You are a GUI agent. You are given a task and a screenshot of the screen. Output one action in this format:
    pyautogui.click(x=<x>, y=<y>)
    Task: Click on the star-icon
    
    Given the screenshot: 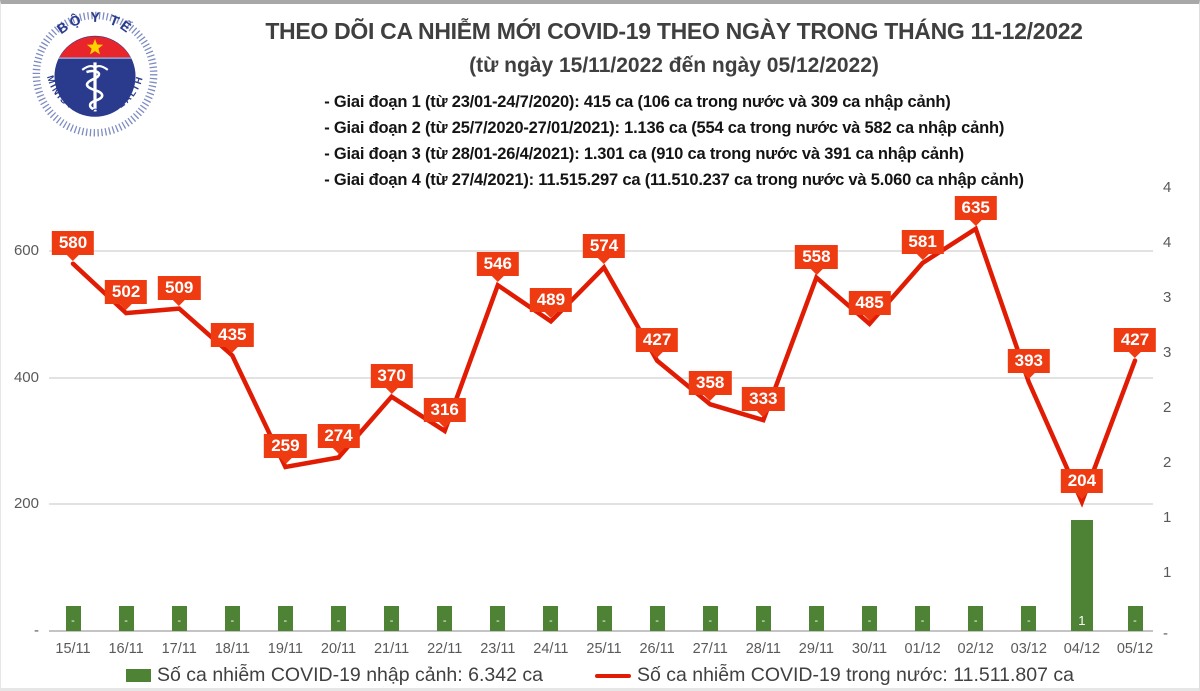 What is the action you would take?
    pyautogui.click(x=95, y=46)
    